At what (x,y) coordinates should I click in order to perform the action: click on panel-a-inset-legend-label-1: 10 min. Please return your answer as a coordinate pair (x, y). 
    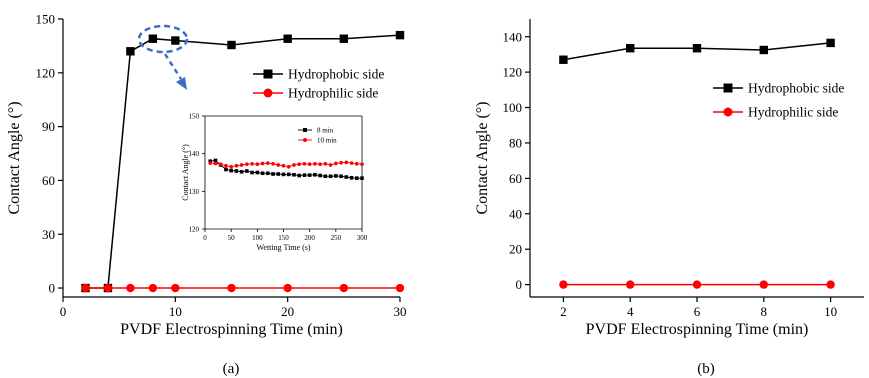
    Looking at the image, I should click on (327, 140).